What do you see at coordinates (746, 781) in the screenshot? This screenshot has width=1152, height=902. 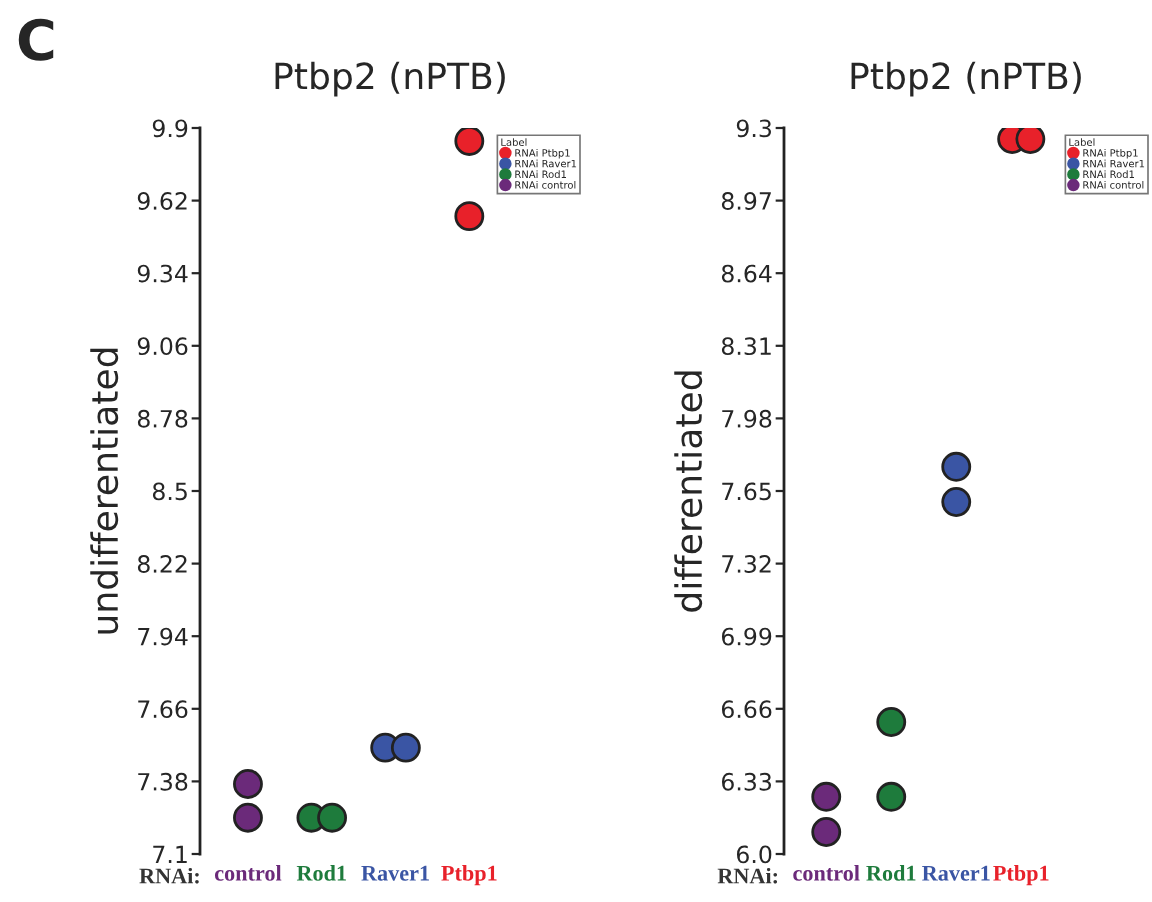 I see `y-tick-label: 6.33` at bounding box center [746, 781].